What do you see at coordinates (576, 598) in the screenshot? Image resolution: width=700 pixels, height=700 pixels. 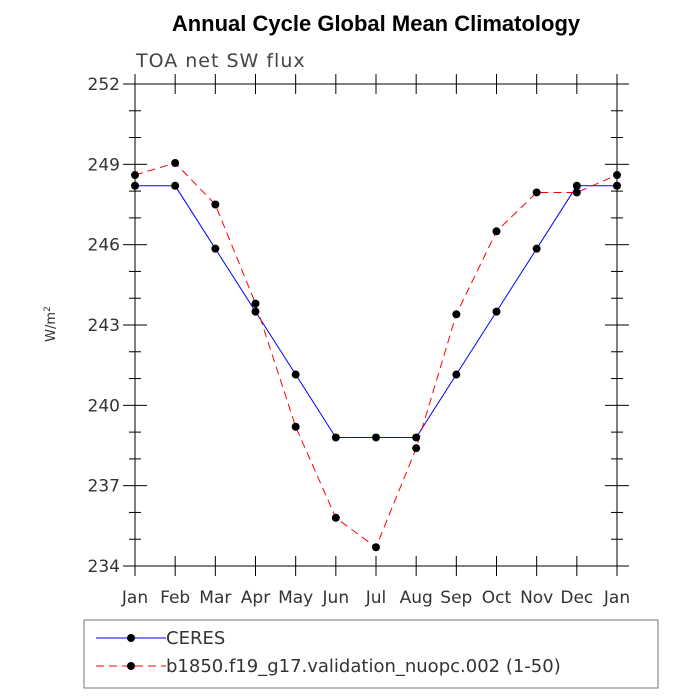 I see `x-tick-label: Dec` at bounding box center [576, 598].